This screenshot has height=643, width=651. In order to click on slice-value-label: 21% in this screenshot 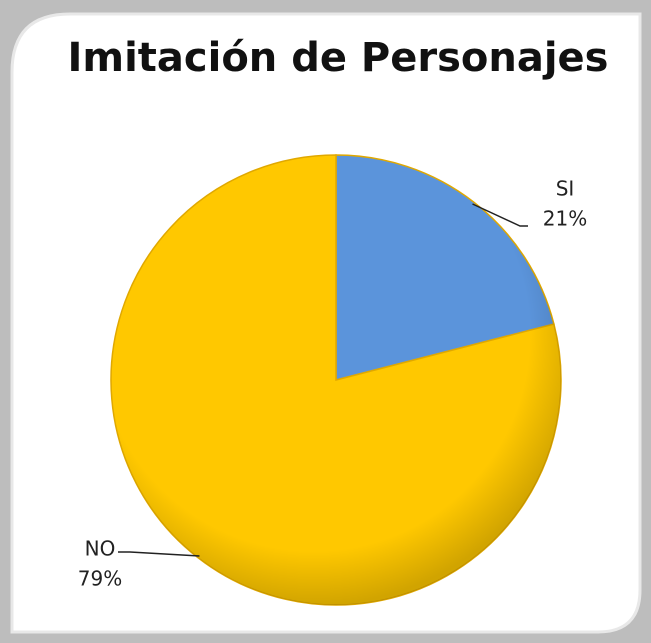, I will do `click(565, 219)`.